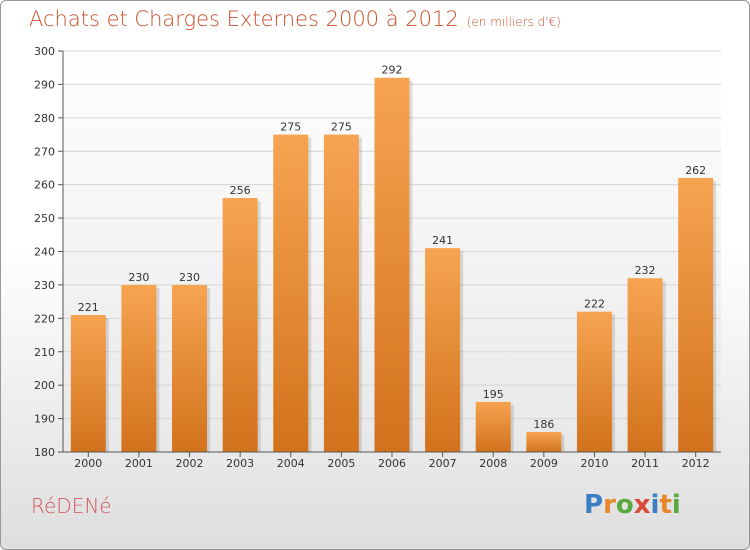 This screenshot has height=550, width=750. Describe the element at coordinates (240, 190) in the screenshot. I see `bar-value-label: 256` at that location.